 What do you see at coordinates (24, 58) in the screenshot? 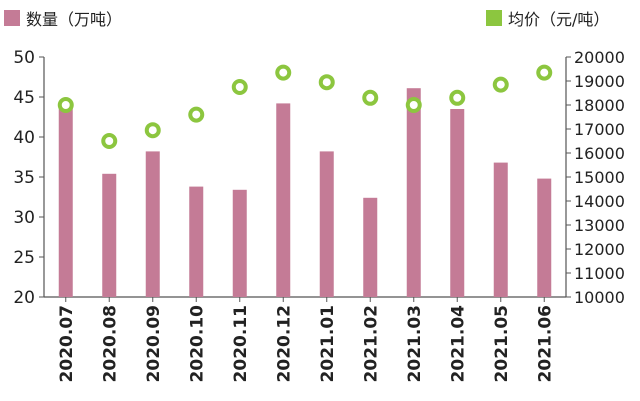
I see `left-y-tick-label: 50` at bounding box center [24, 58].